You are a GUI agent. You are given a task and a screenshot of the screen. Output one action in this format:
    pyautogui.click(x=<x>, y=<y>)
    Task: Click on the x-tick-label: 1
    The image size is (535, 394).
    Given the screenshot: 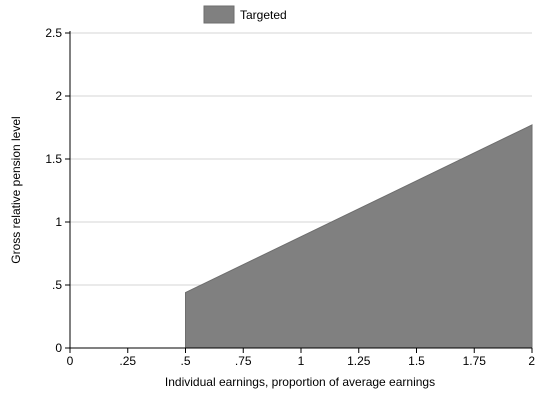 What is the action you would take?
    pyautogui.click(x=301, y=361)
    